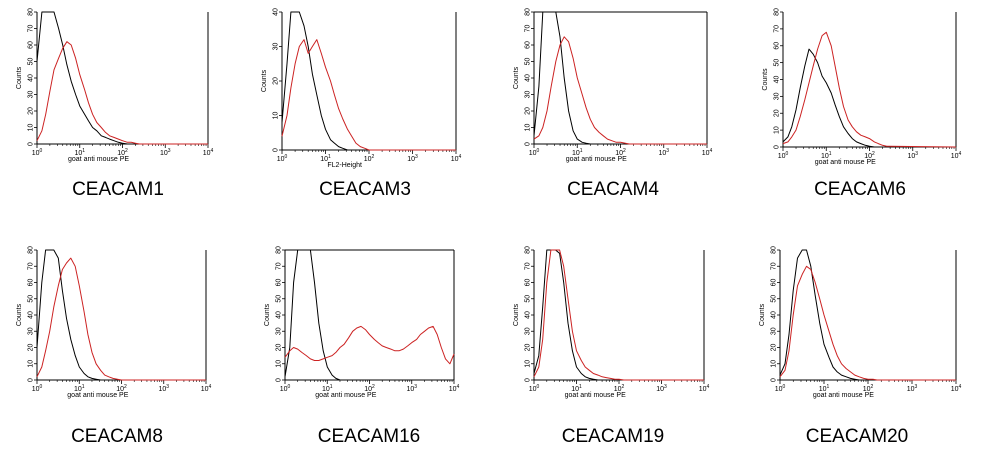 The width and height of the screenshot is (989, 474). I want to click on panel-title: CEACAM16, so click(369, 436).